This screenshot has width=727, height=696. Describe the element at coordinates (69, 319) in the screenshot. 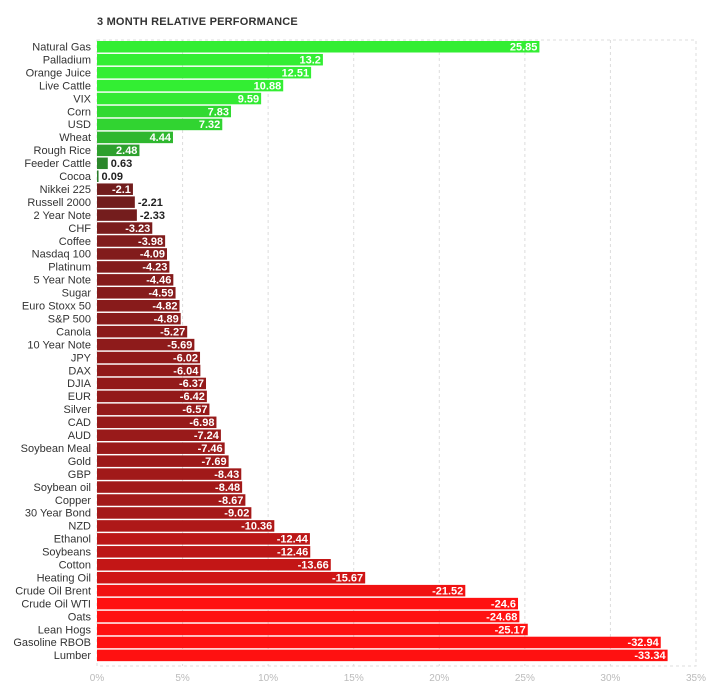

I see `category-label: S&P 500` at that location.